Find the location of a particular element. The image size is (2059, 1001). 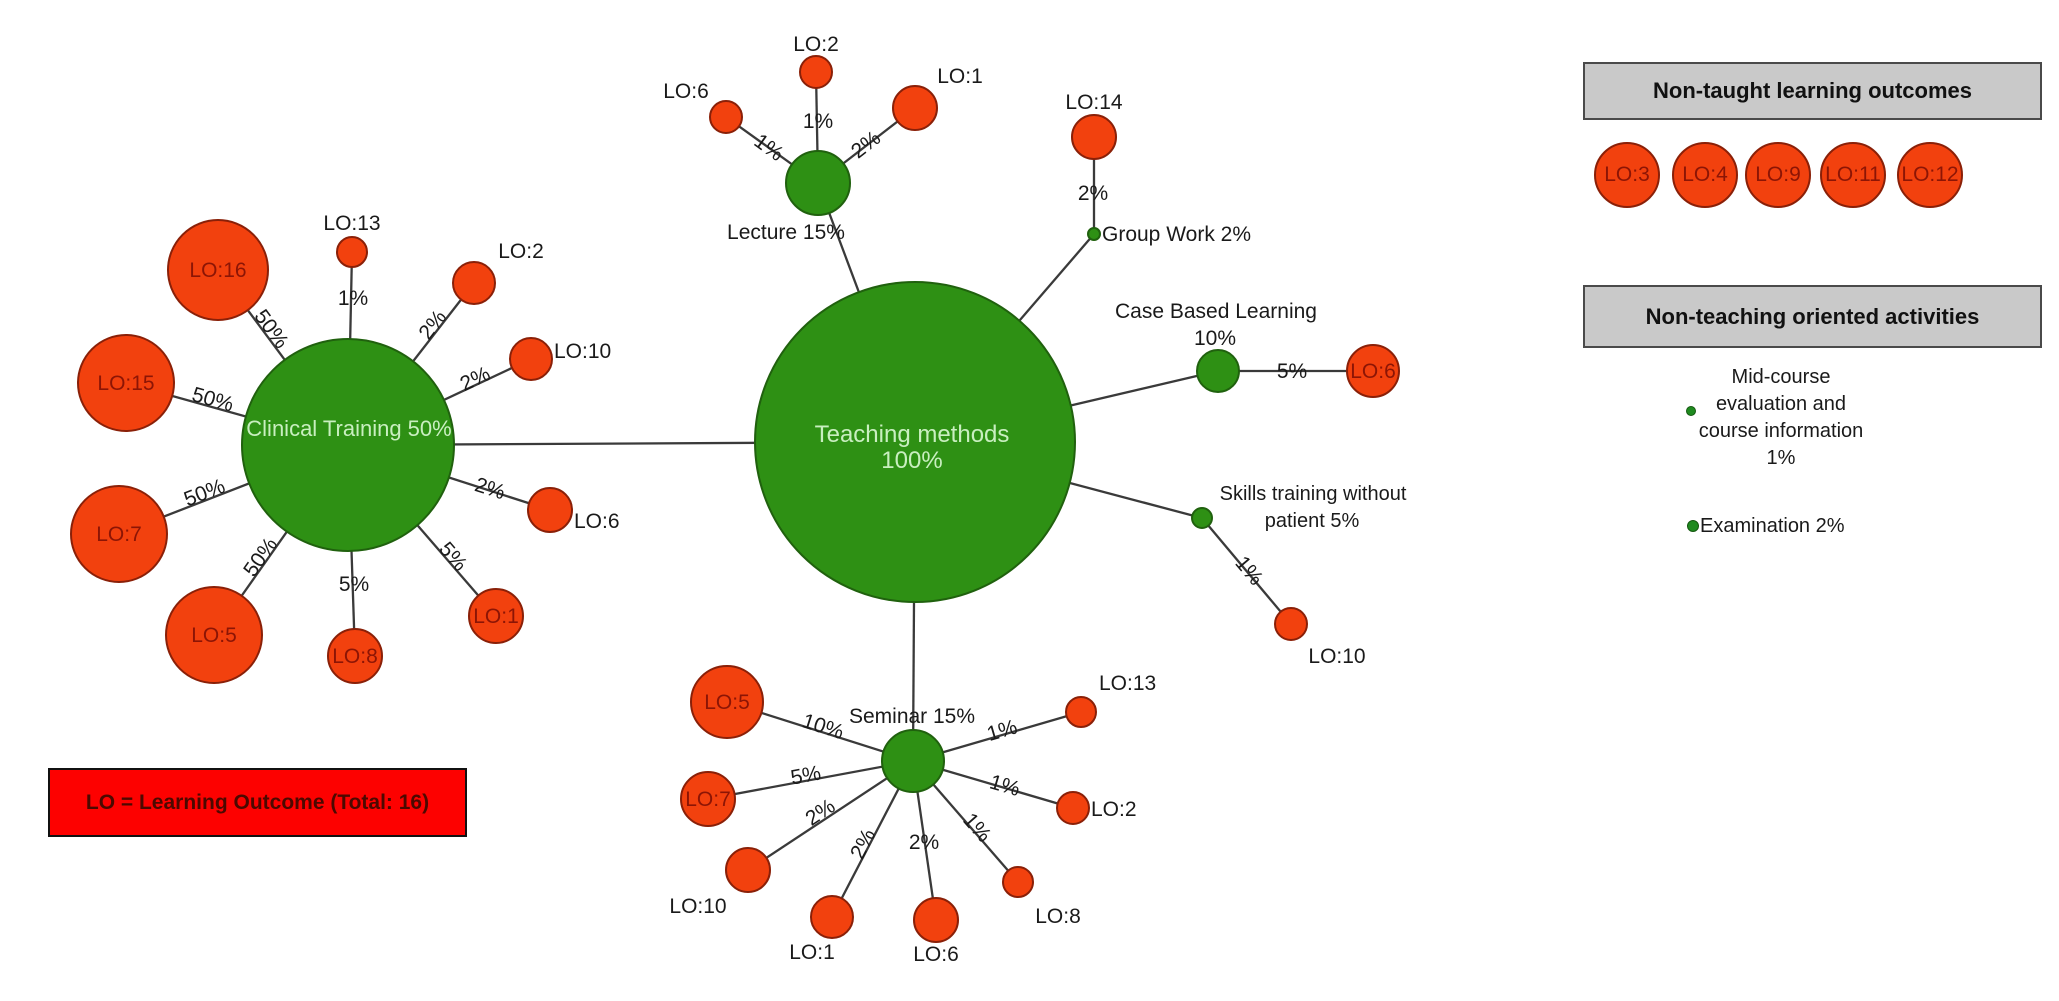

examination-label: Examination 2% is located at coordinates (1772, 525).